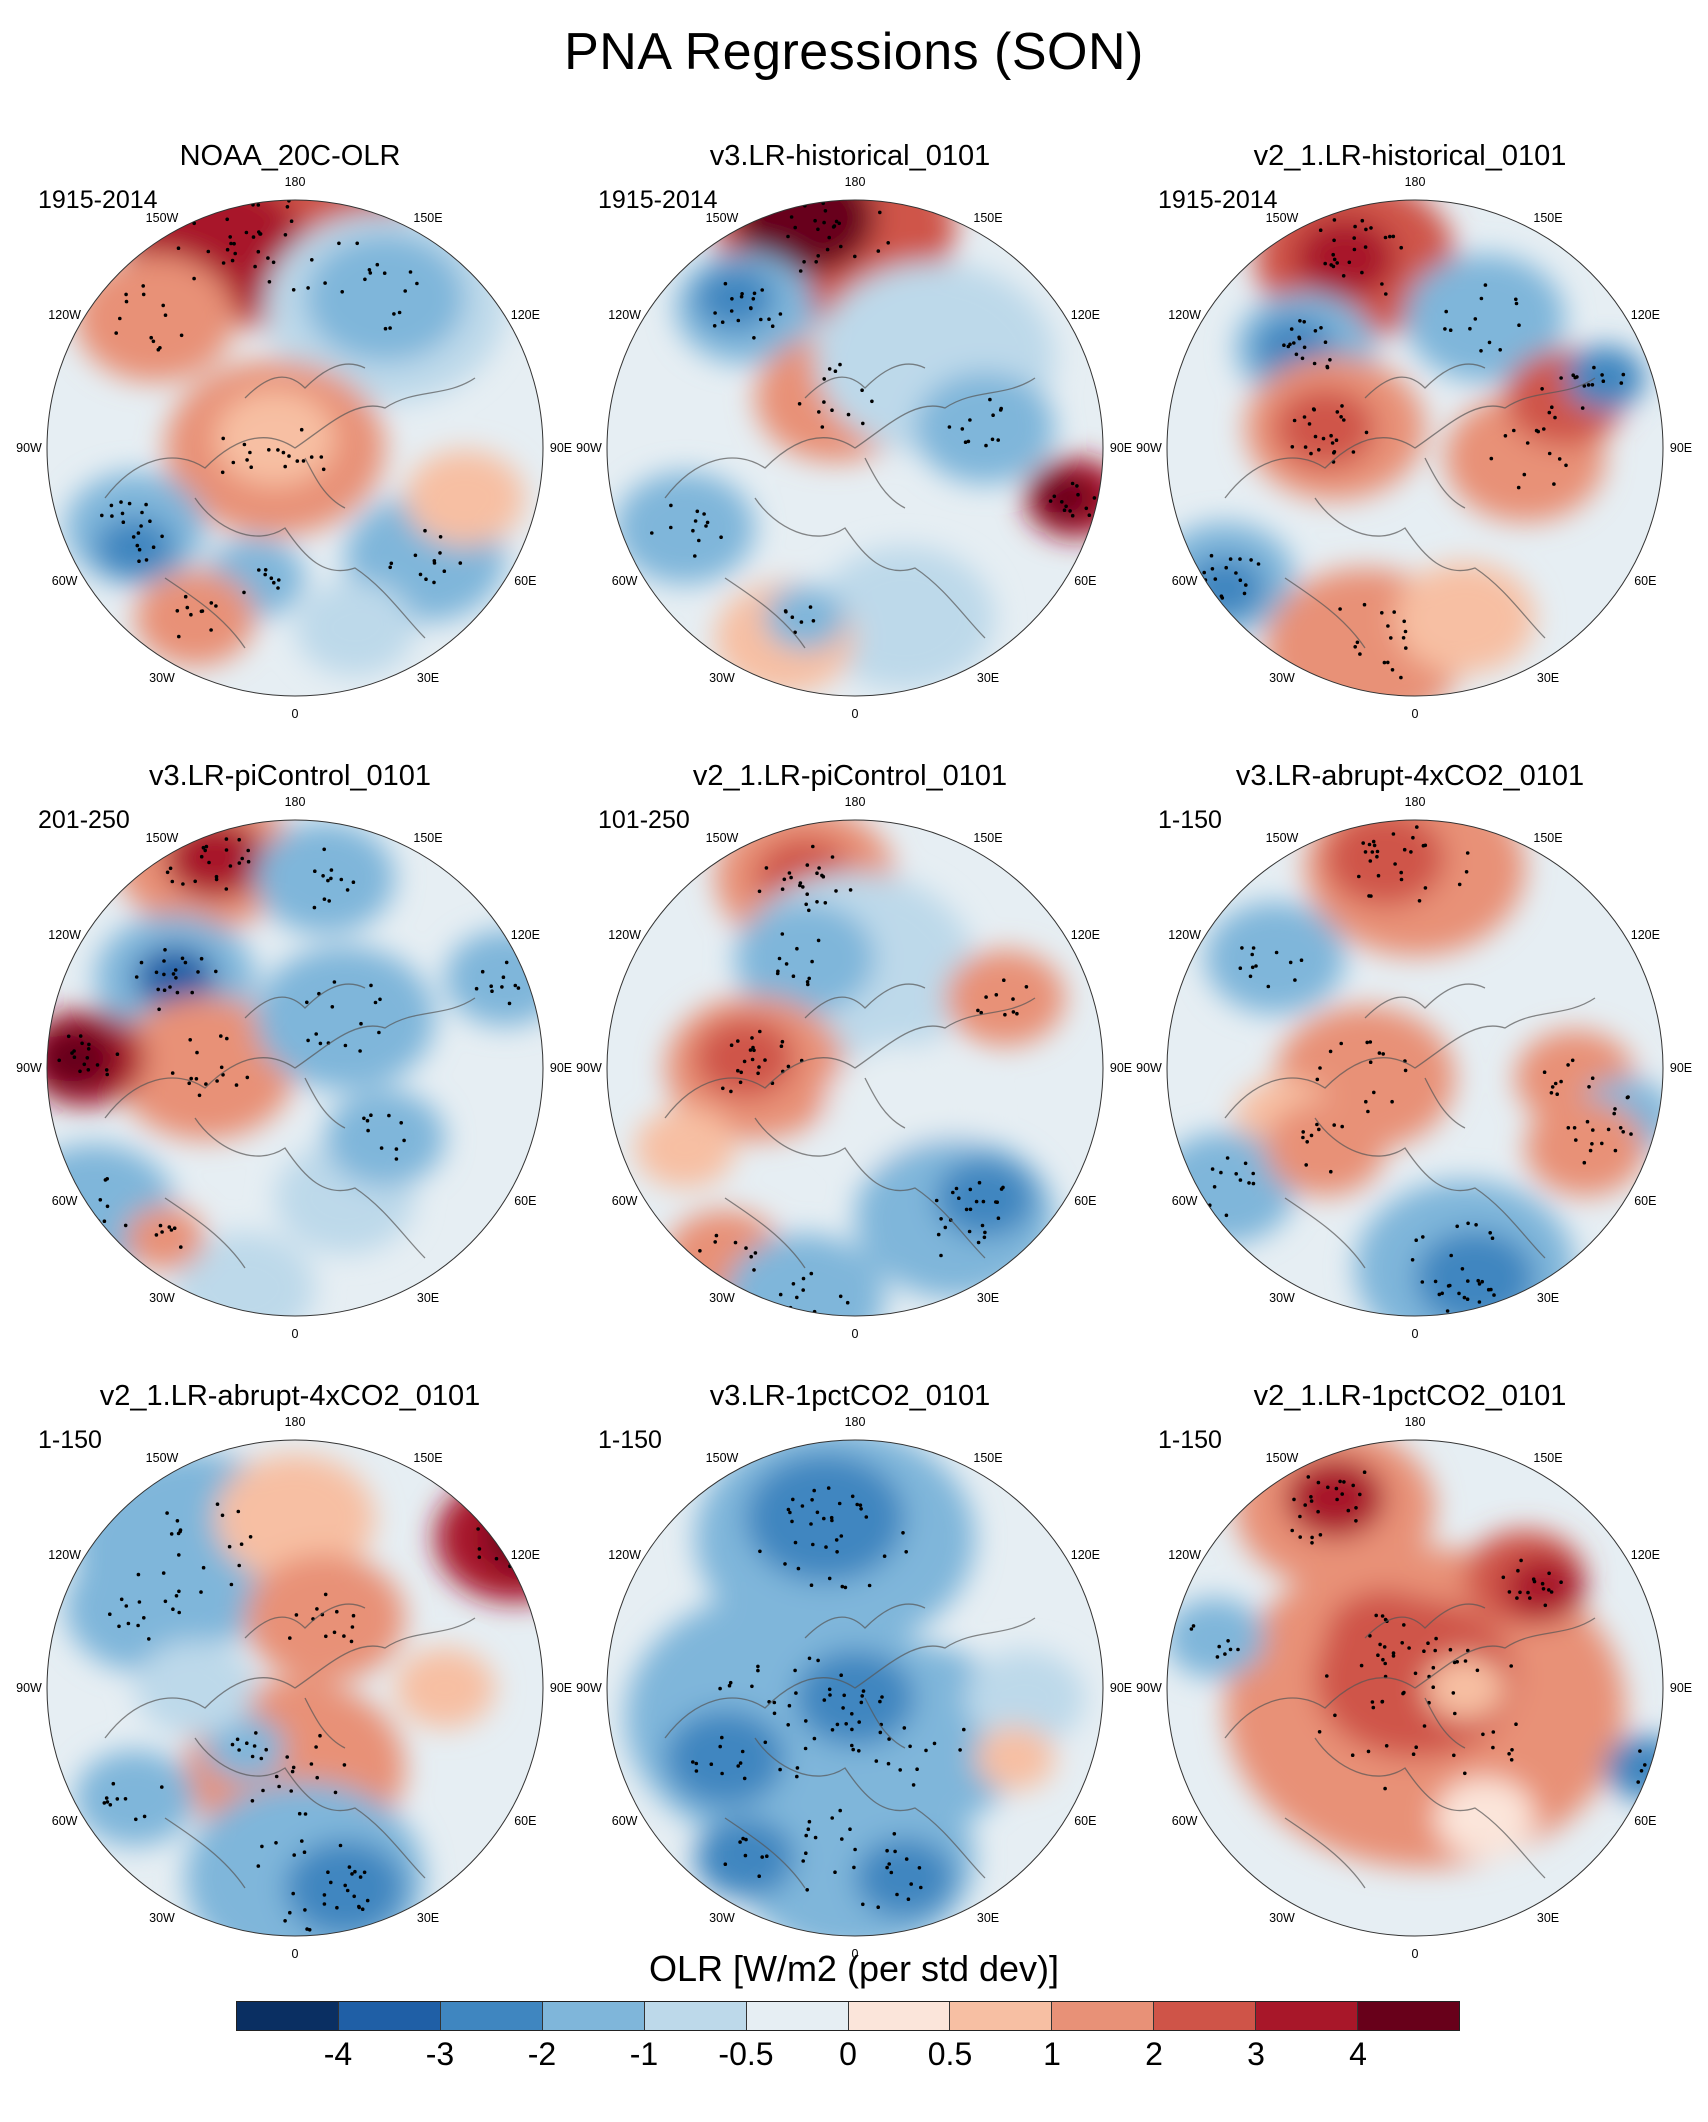 The width and height of the screenshot is (1708, 2122). What do you see at coordinates (1121, 448) in the screenshot?
I see `longitude-label: 90E` at bounding box center [1121, 448].